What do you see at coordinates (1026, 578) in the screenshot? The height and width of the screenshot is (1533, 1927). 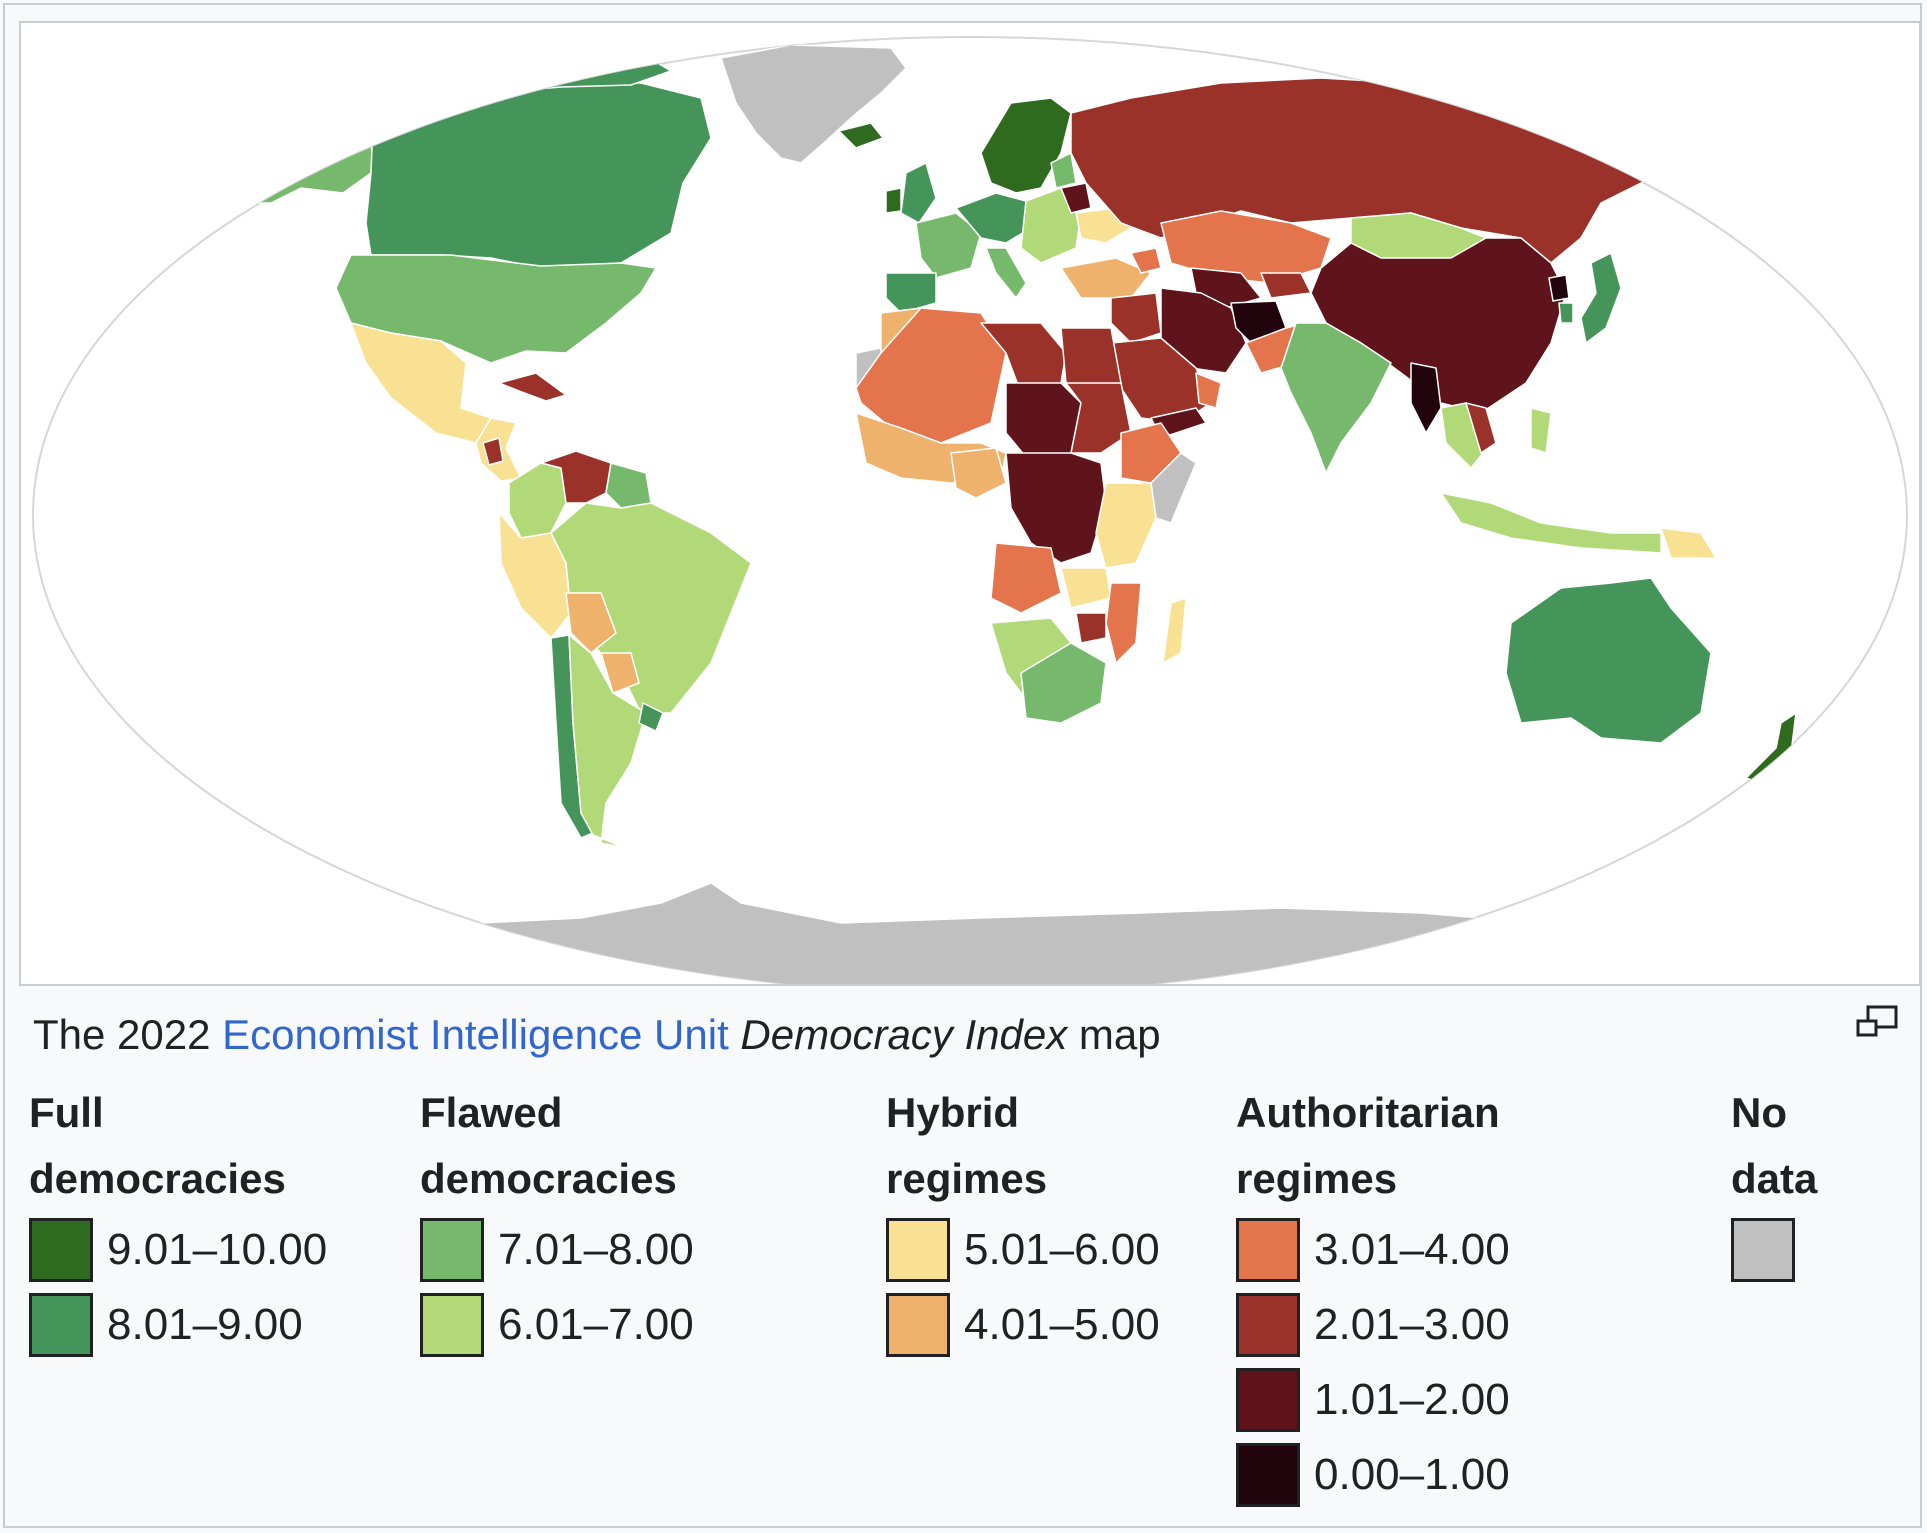 I see `region-angola` at bounding box center [1026, 578].